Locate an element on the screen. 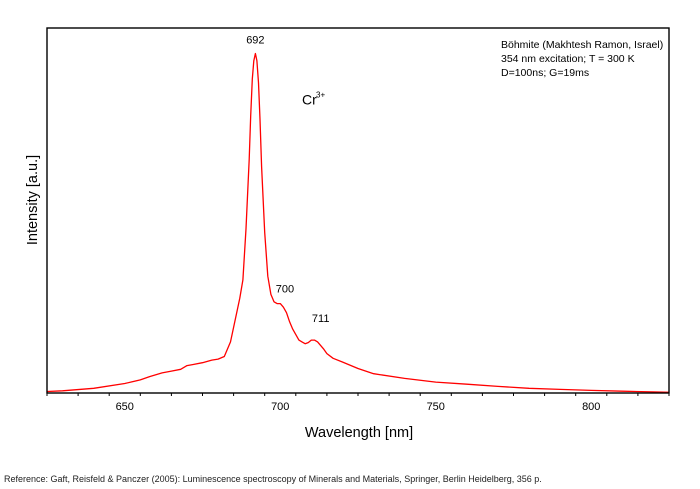 Image resolution: width=700 pixels, height=489 pixels. y-axis-title: Intensity [a.u.] is located at coordinates (33, 200).